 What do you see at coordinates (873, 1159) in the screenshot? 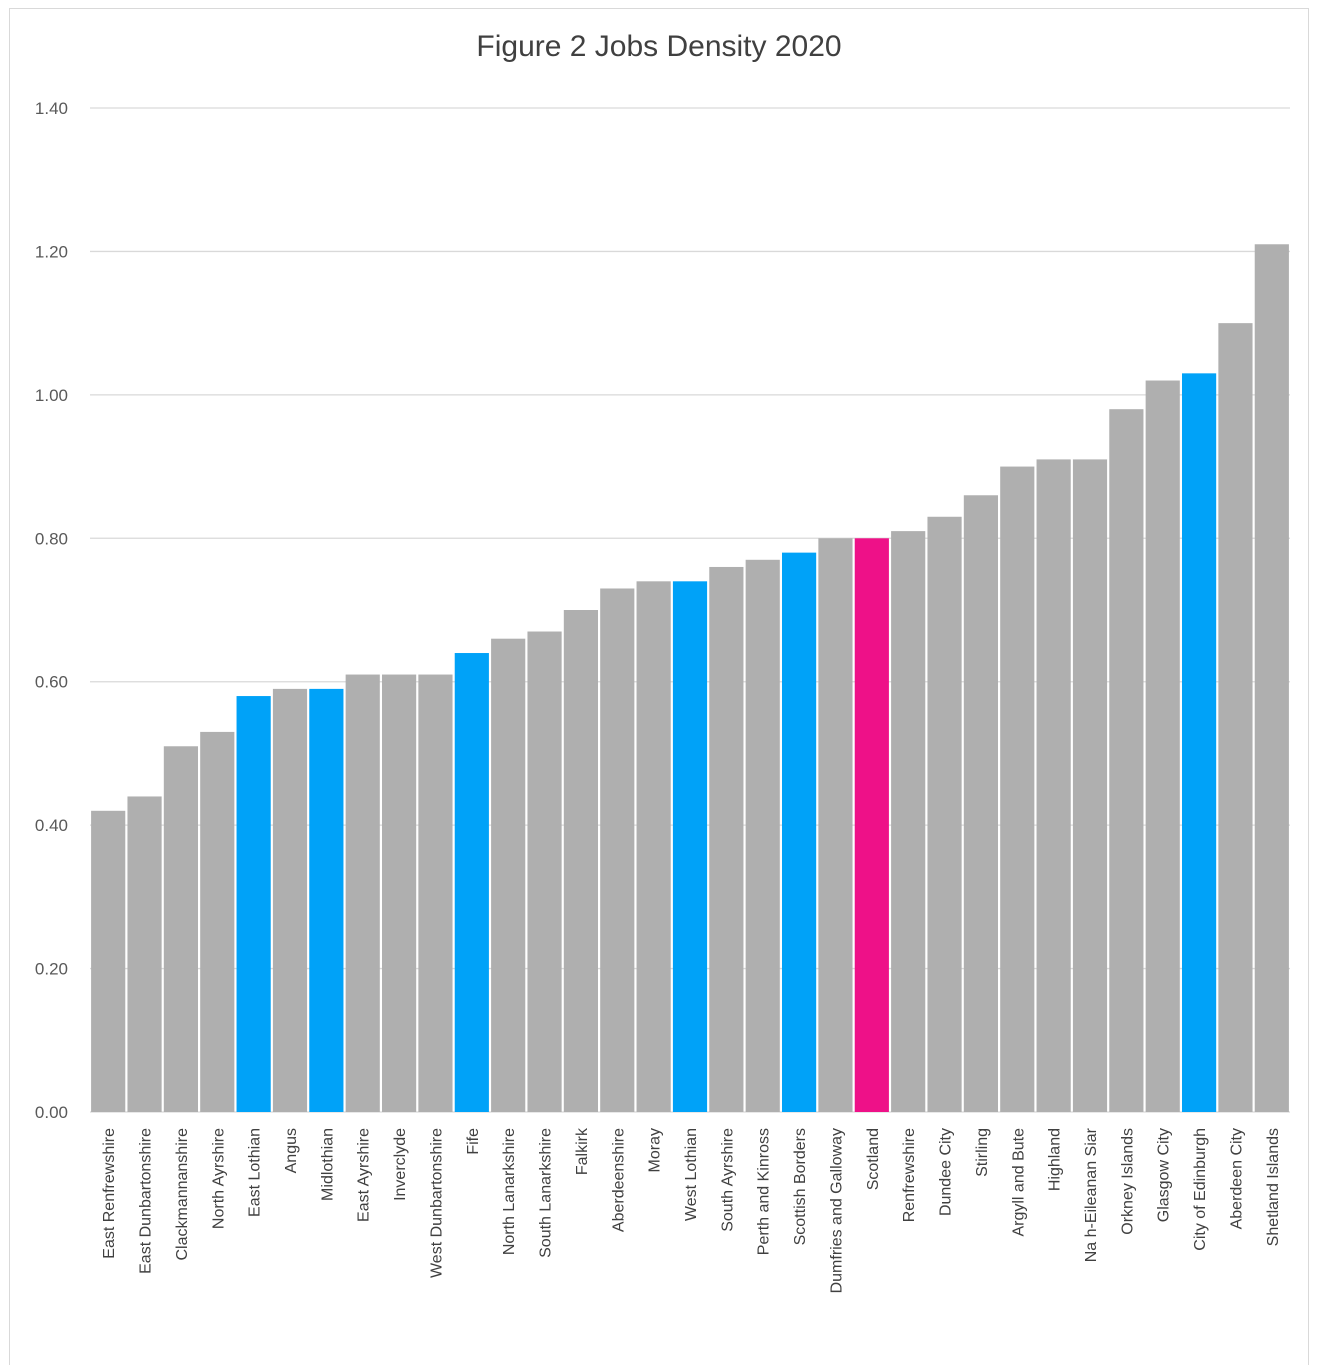
I see `x-tick-label: Scotland` at bounding box center [873, 1159].